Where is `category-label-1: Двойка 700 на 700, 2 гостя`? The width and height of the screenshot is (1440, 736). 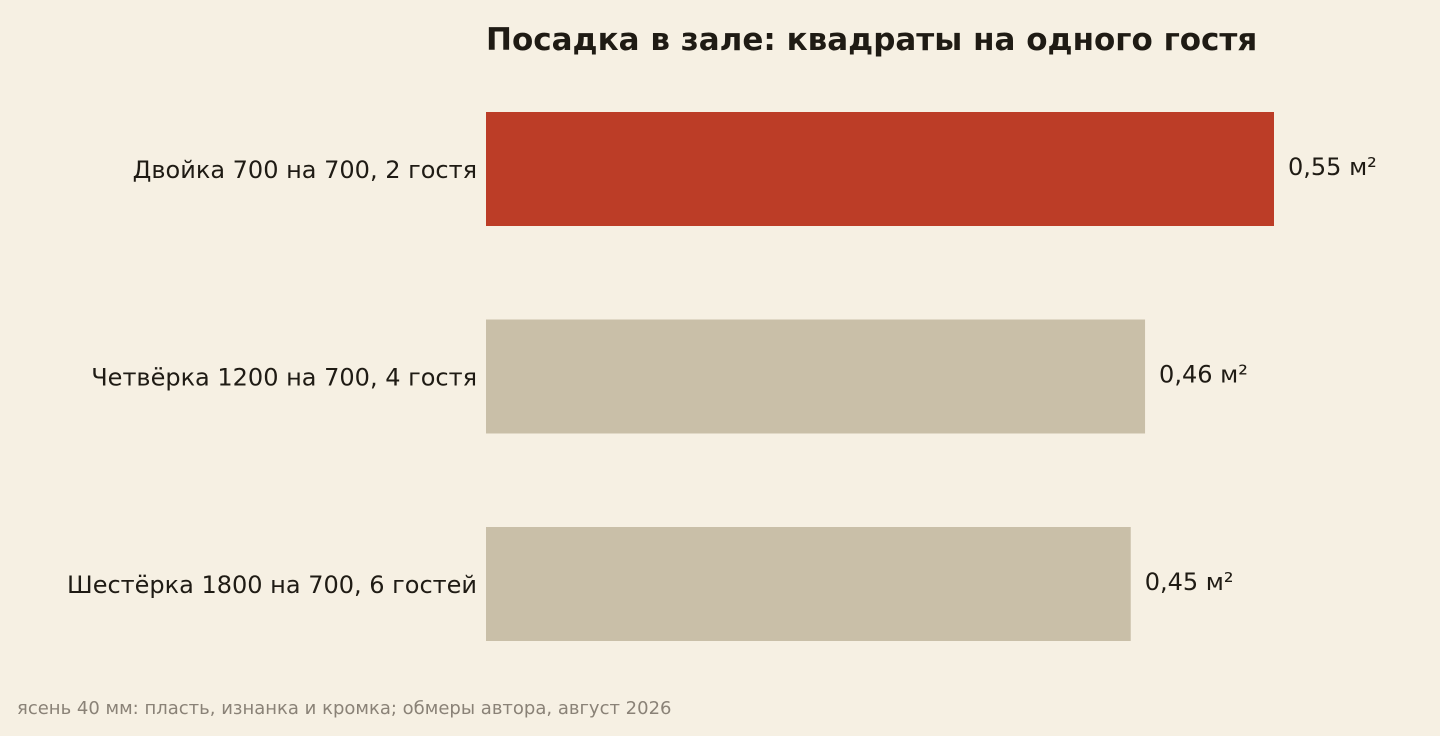
category-label-1: Двойка 700 на 700, 2 гостя is located at coordinates (305, 170).